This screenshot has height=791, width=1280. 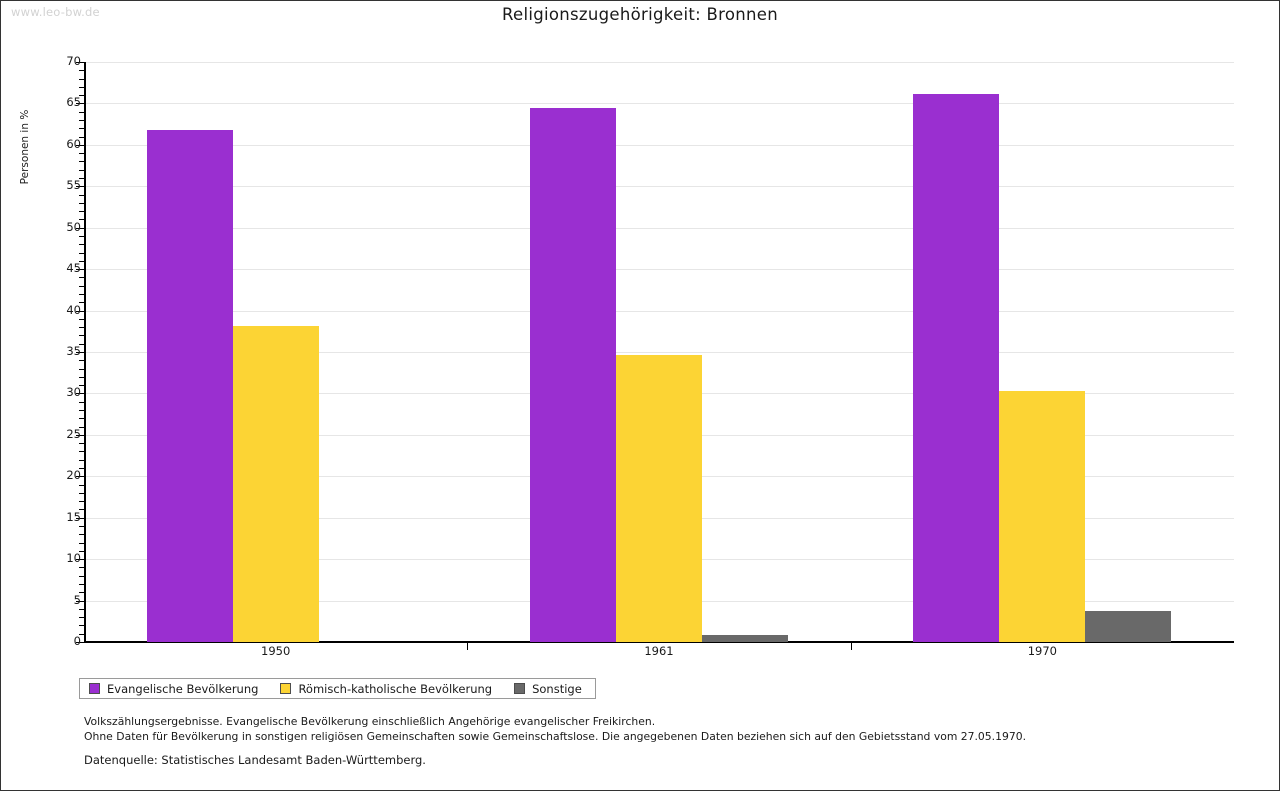 What do you see at coordinates (183, 688) in the screenshot?
I see `legend-label: Evangelische Bevölkerung` at bounding box center [183, 688].